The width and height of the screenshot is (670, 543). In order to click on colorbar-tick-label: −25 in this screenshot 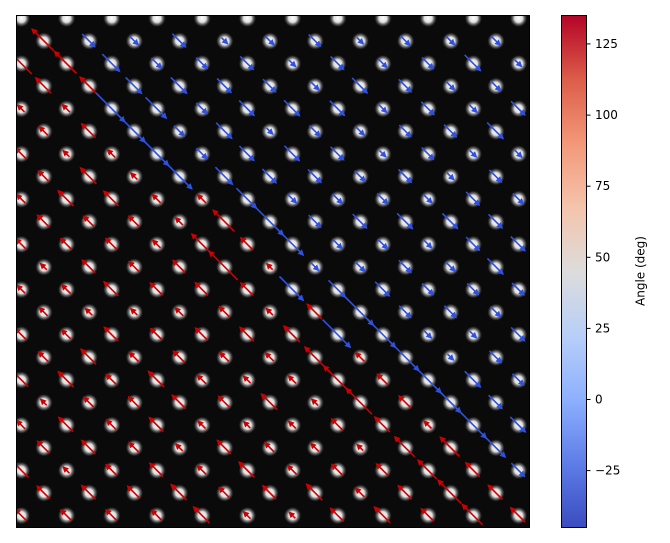, I will do `click(607, 471)`.